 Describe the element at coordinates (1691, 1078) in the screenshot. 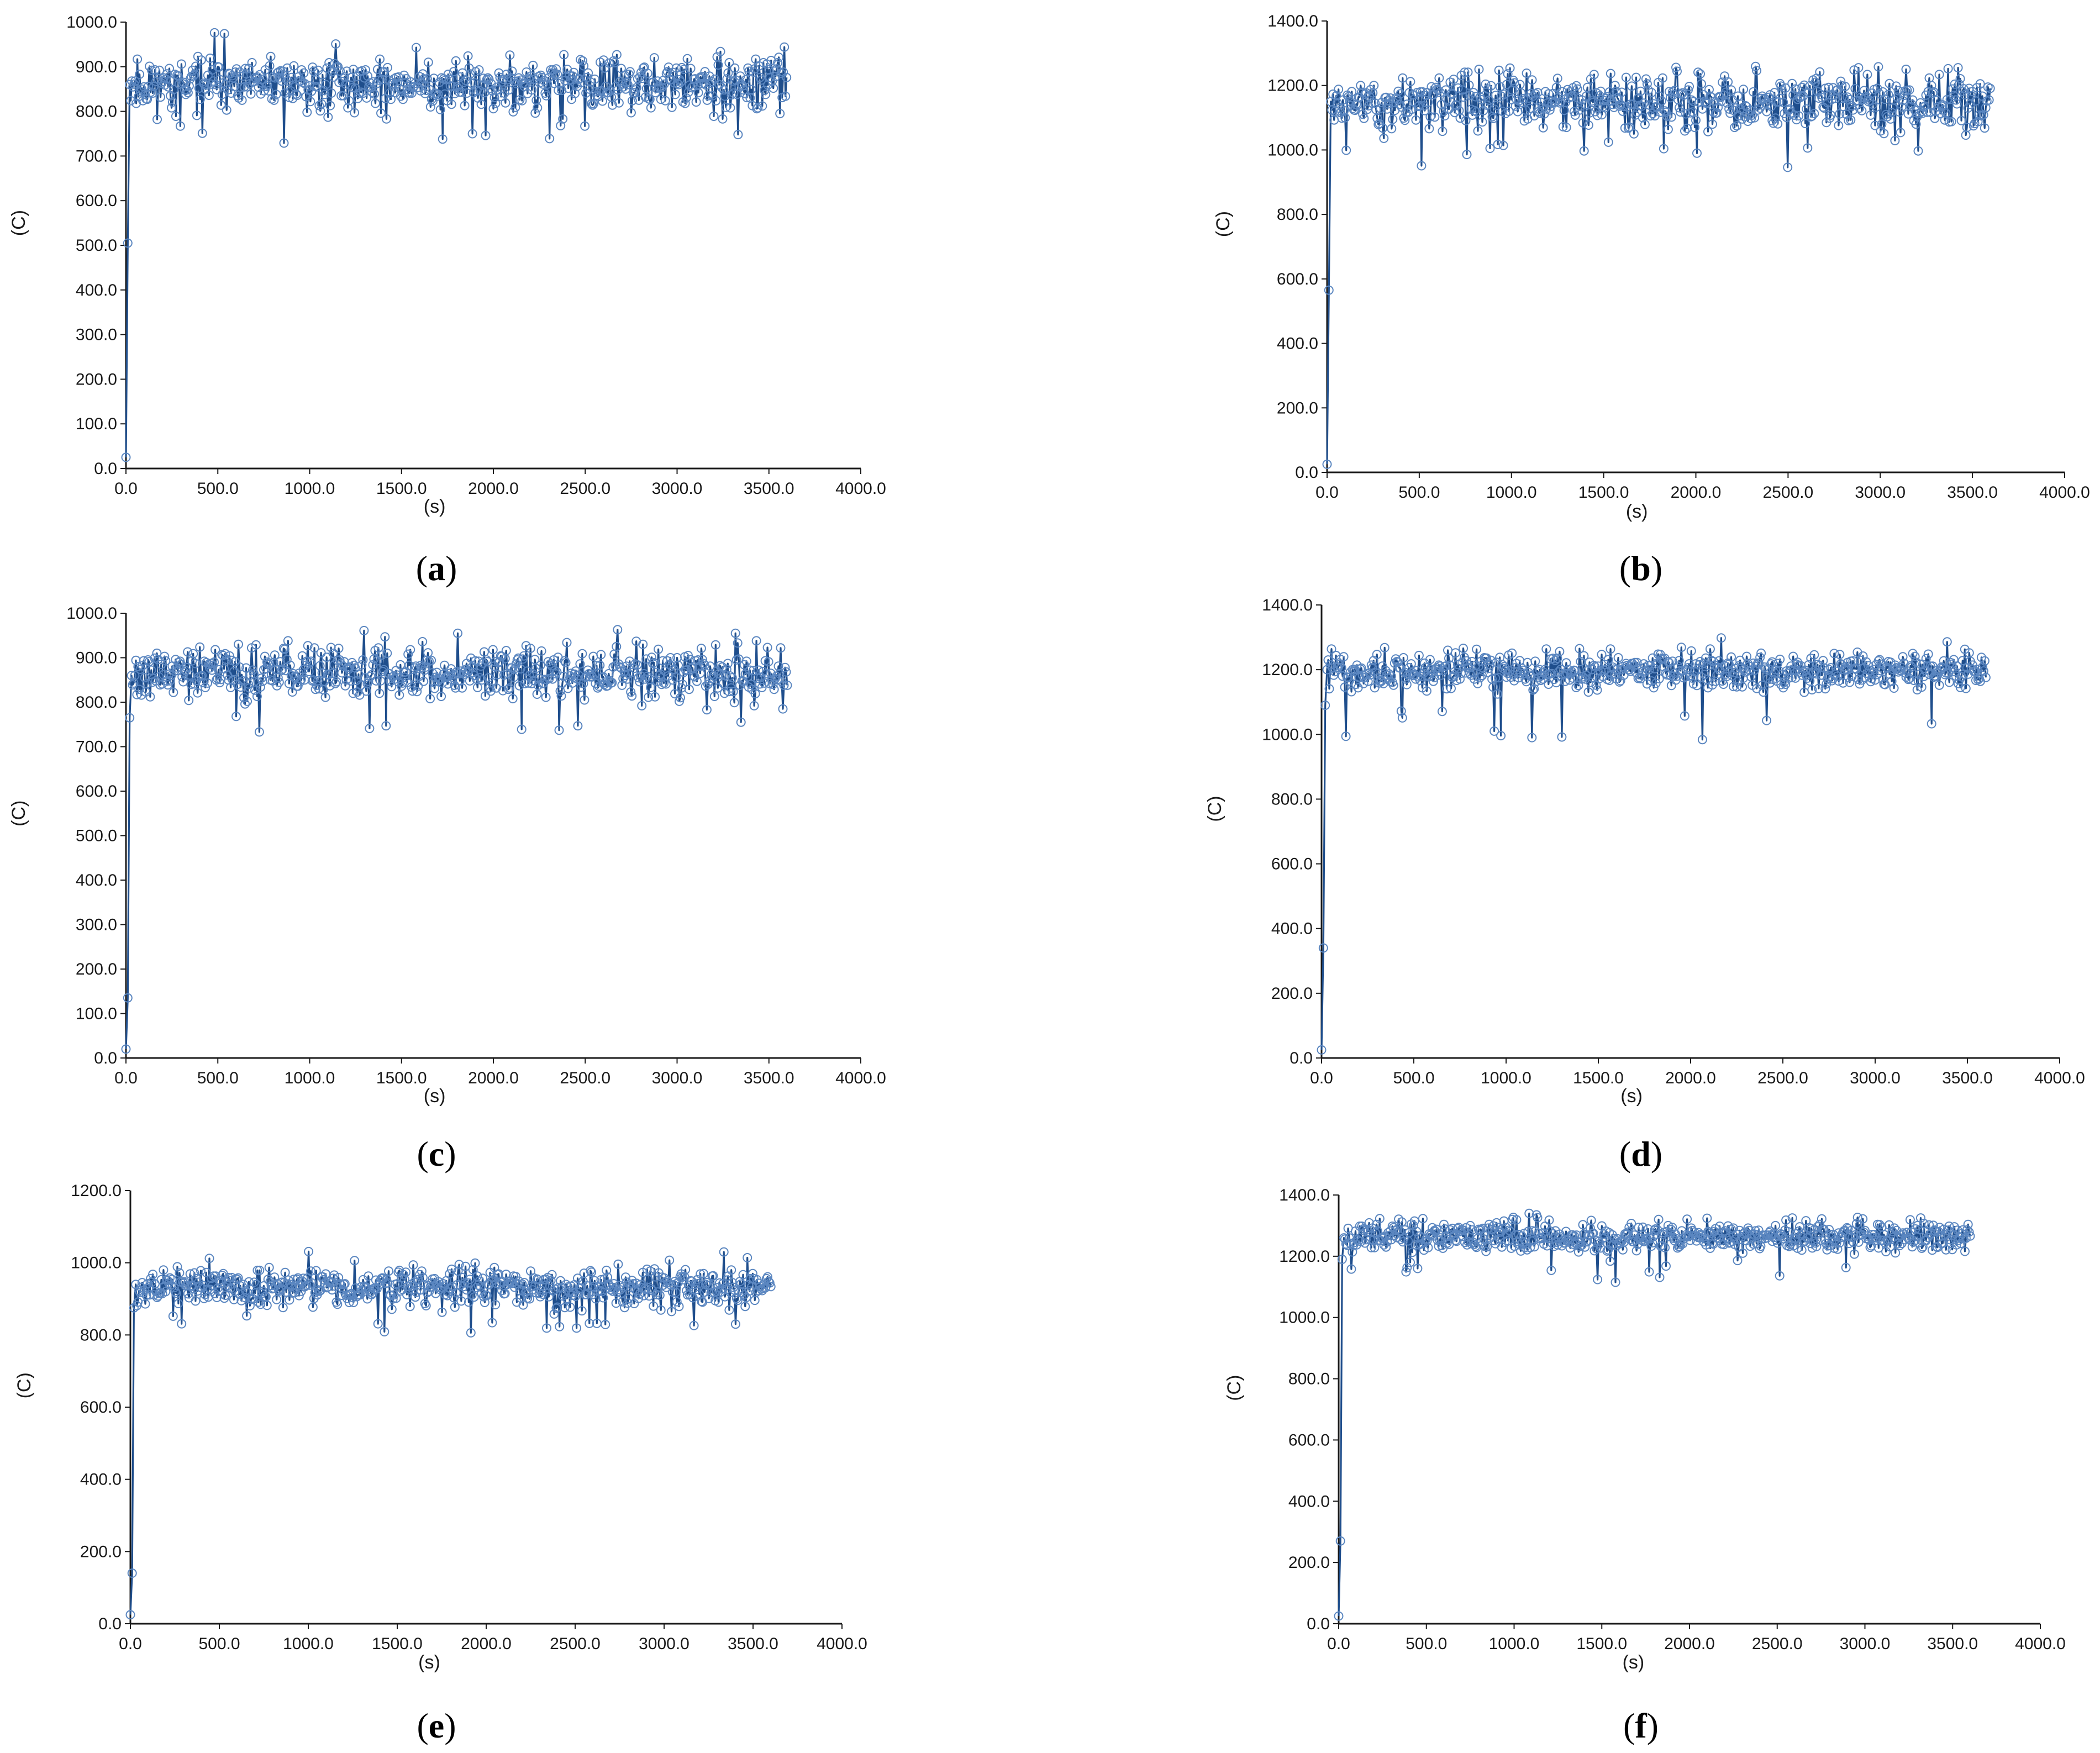

I see `x-tick-label: 2000.0` at that location.